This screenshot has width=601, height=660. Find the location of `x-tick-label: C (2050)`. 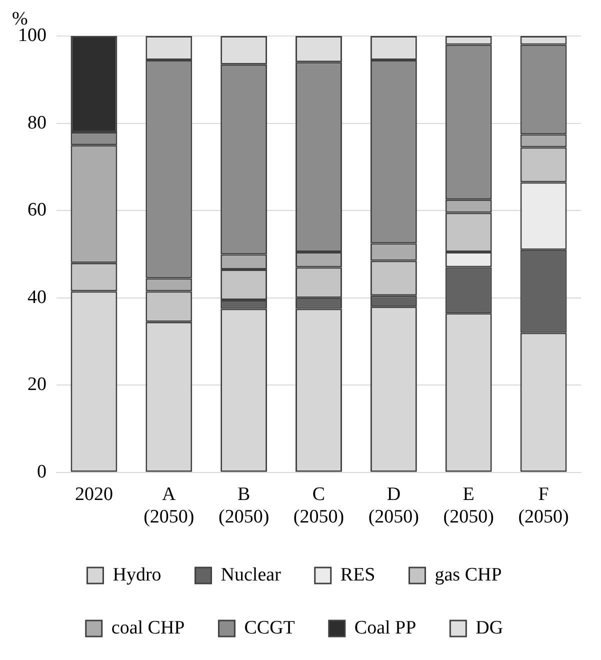

x-tick-label: C (2050) is located at coordinates (318, 506).